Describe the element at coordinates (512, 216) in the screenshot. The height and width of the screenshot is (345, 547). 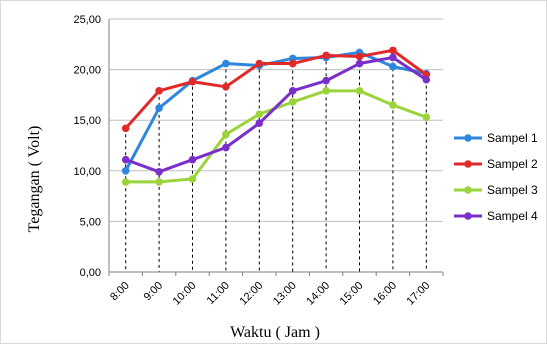
I see `legend-label: Sampel 4` at that location.